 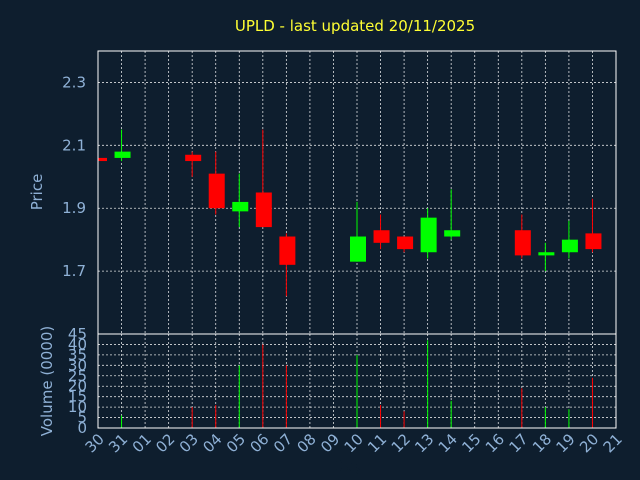 What do you see at coordinates (212, 443) in the screenshot?
I see `x-tick-label: 04` at bounding box center [212, 443].